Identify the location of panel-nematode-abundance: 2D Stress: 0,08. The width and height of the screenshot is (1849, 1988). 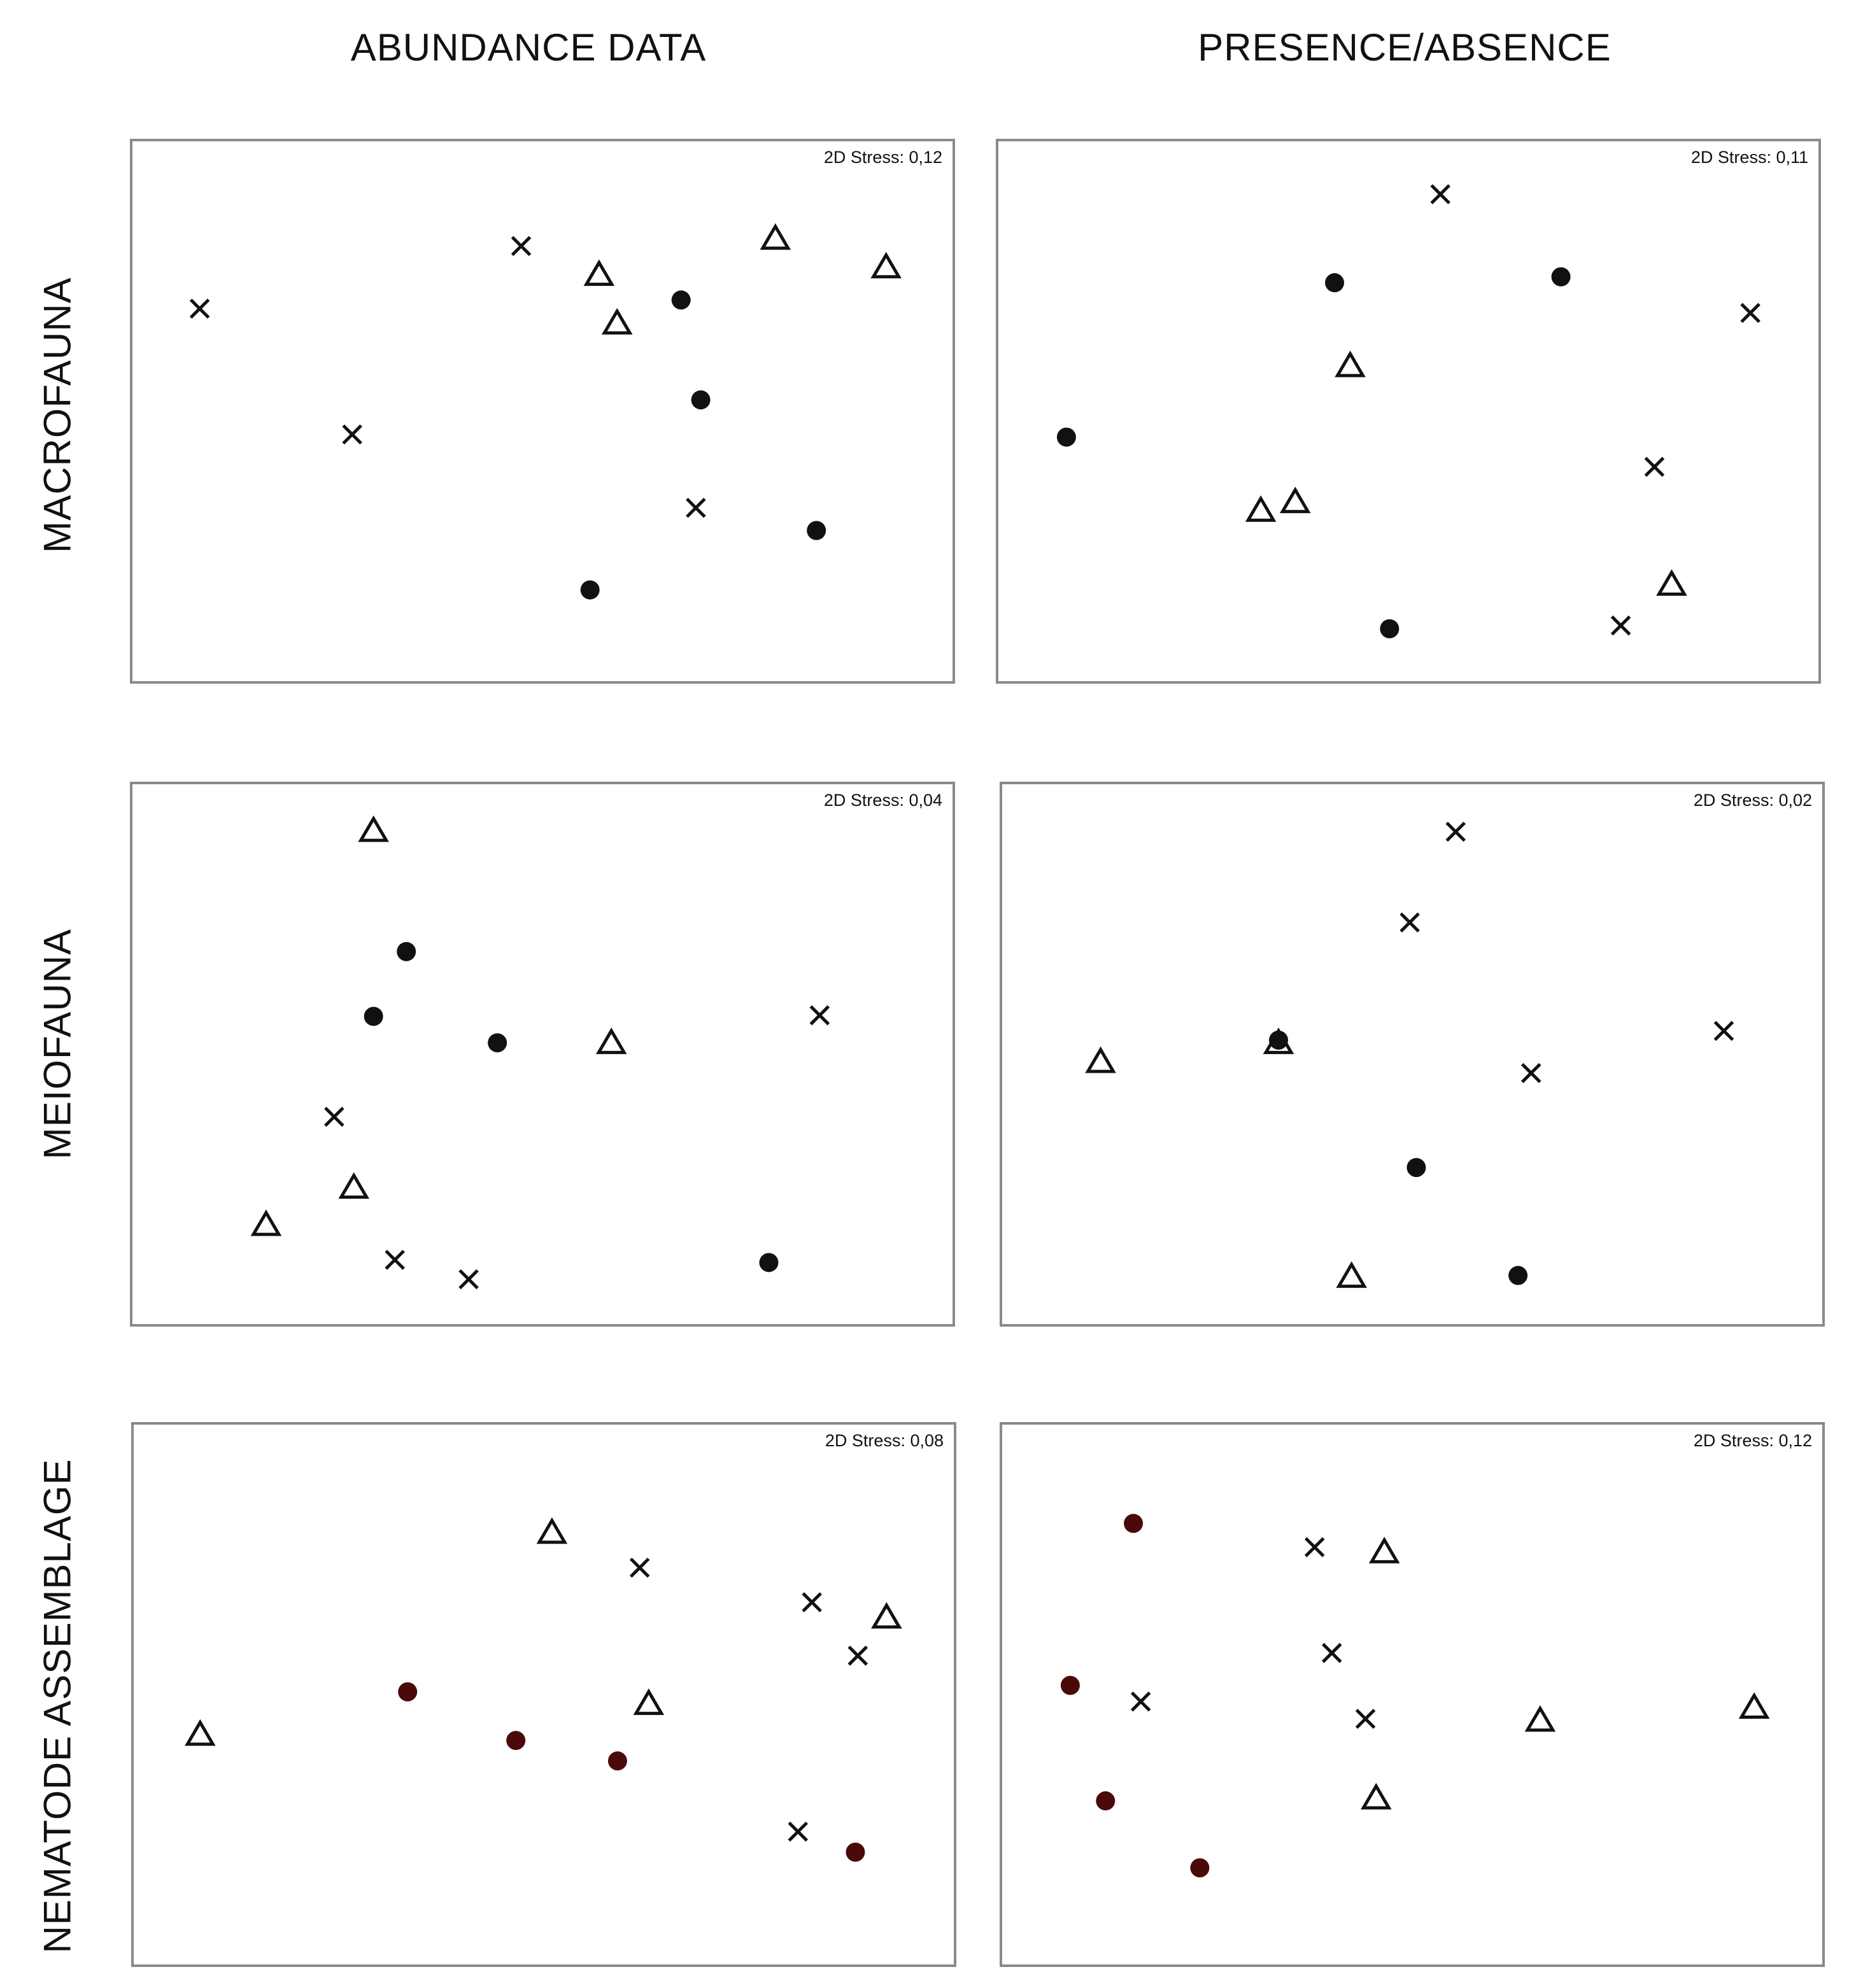
(543, 1694).